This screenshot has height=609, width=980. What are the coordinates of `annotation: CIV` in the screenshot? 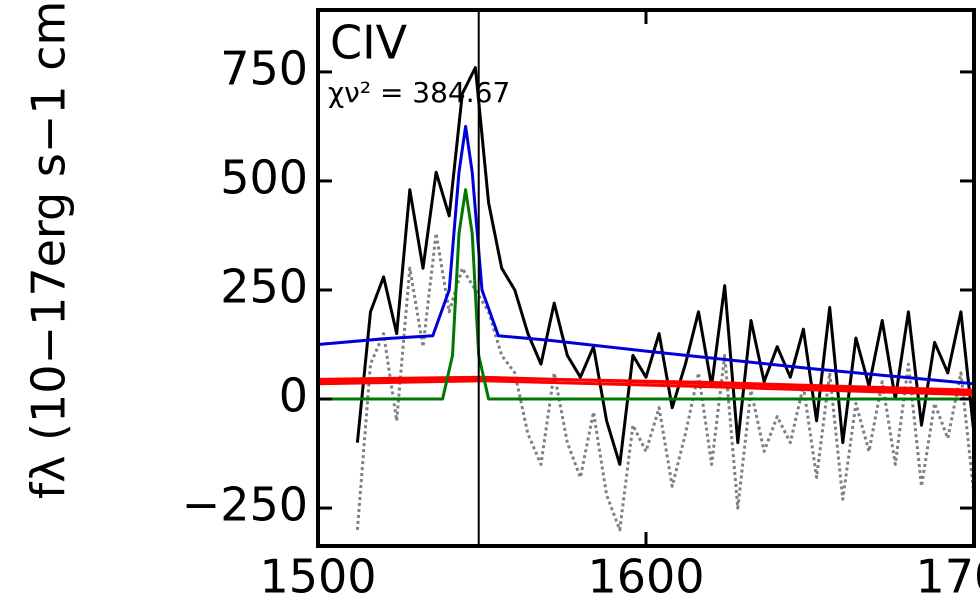 It's located at (369, 43).